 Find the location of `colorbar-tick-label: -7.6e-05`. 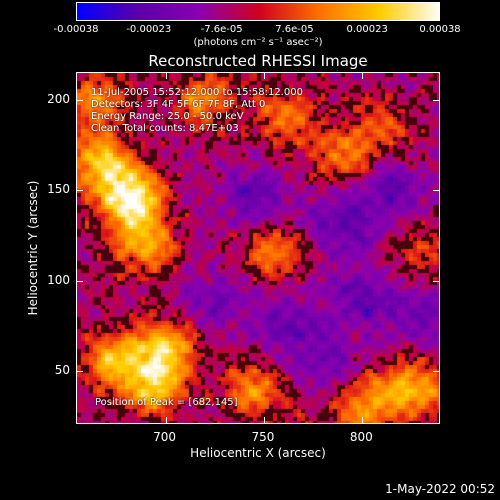

colorbar-tick-label: -7.6e-05 is located at coordinates (221, 29).